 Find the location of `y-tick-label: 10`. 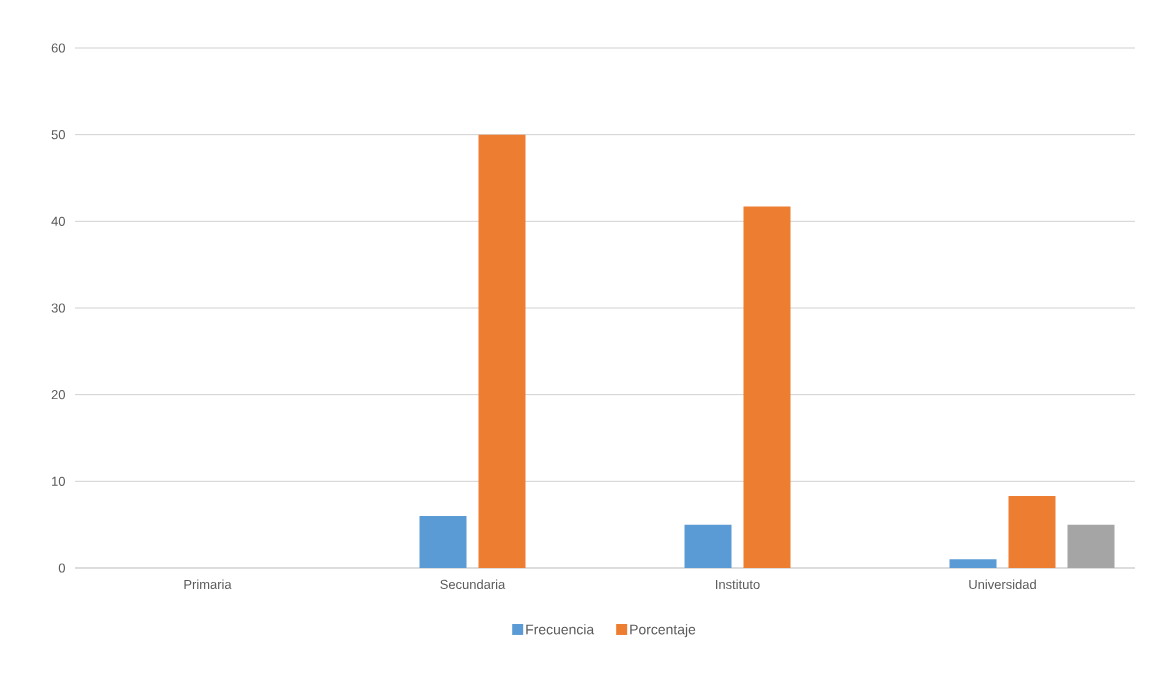

y-tick-label: 10 is located at coordinates (58, 481).